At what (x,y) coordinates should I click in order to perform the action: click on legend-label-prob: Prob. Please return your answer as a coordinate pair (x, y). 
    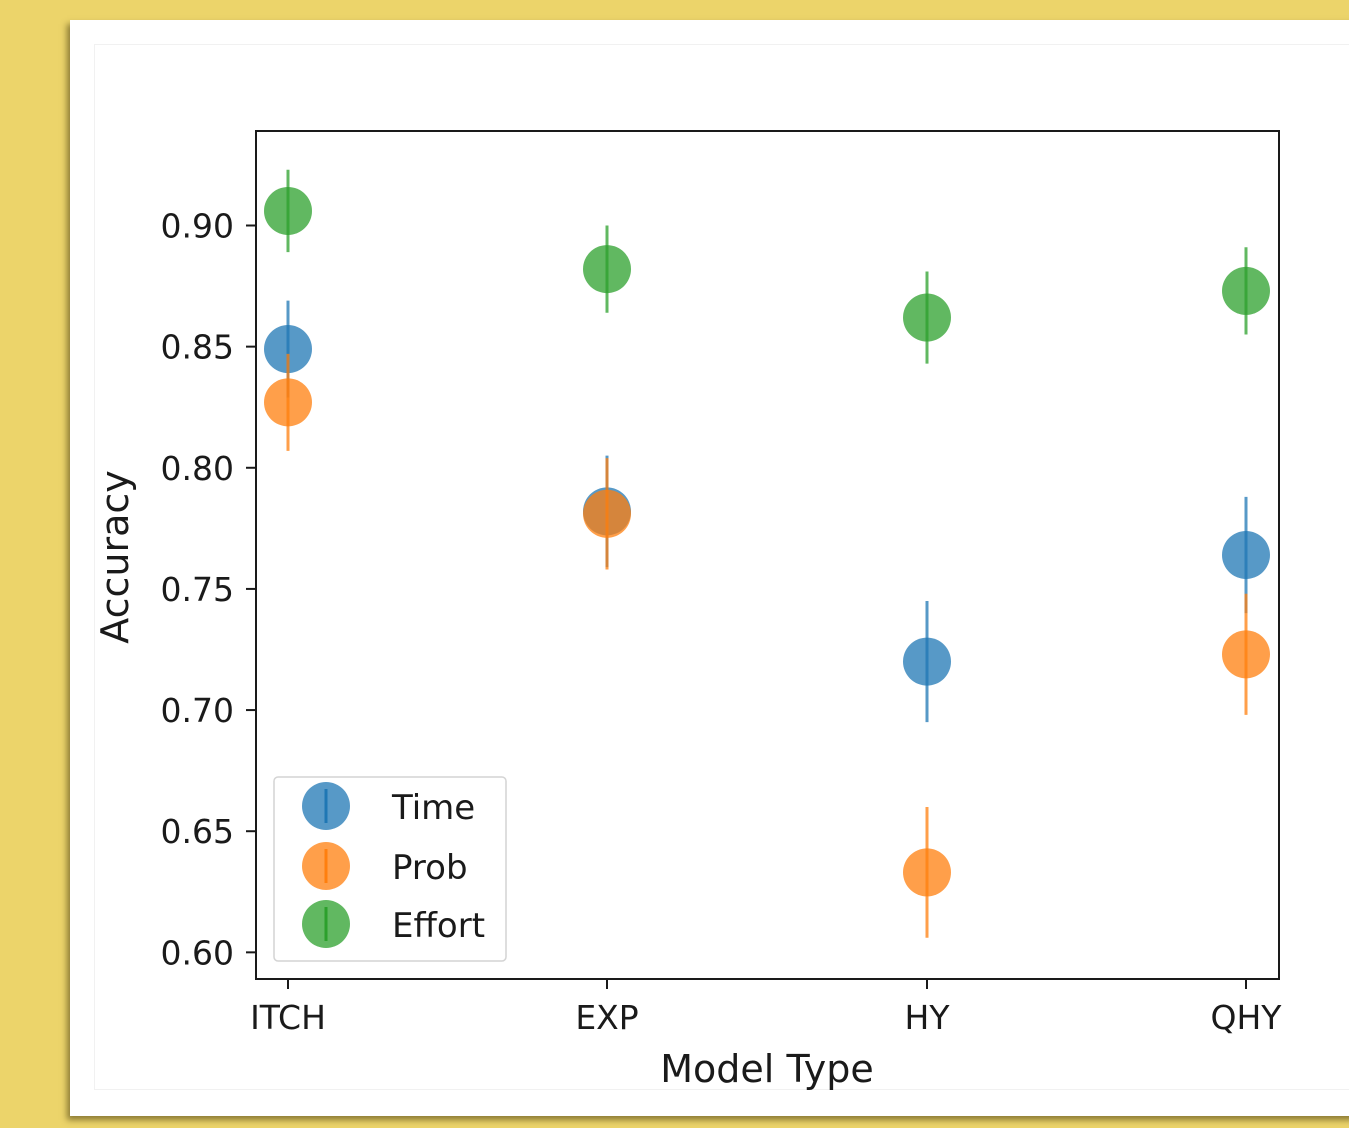
    Looking at the image, I should click on (430, 868).